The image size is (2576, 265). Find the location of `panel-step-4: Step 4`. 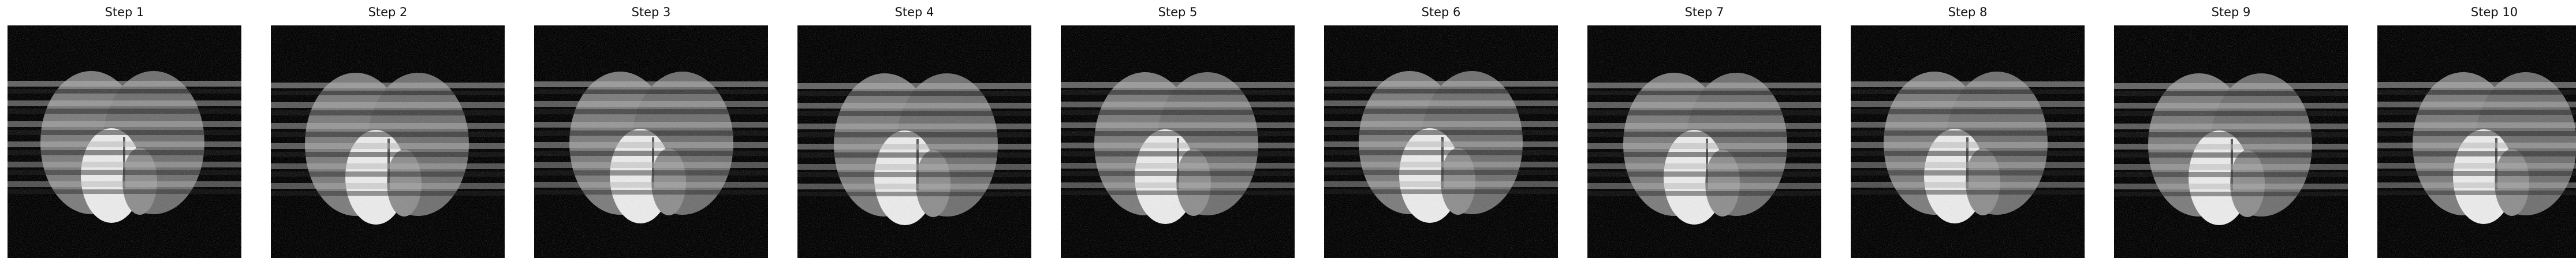

panel-step-4: Step 4 is located at coordinates (914, 132).